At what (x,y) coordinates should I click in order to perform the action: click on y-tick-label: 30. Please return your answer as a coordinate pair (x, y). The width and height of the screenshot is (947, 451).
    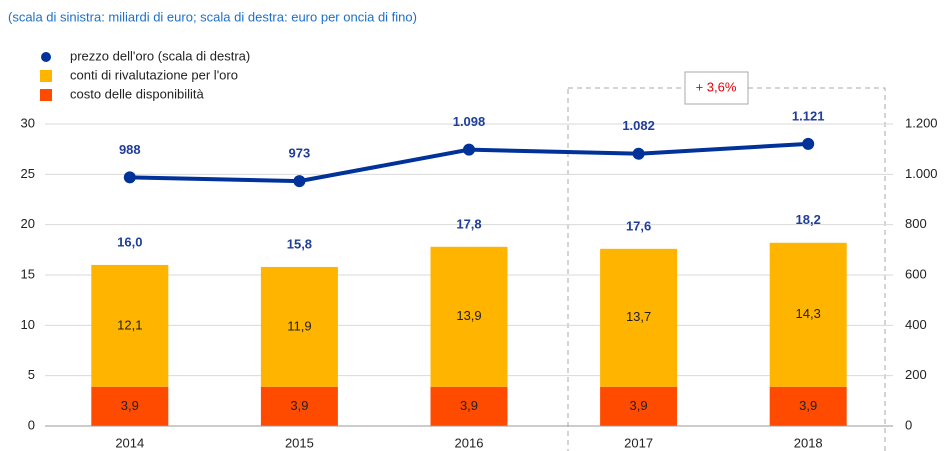
    Looking at the image, I should click on (28, 122).